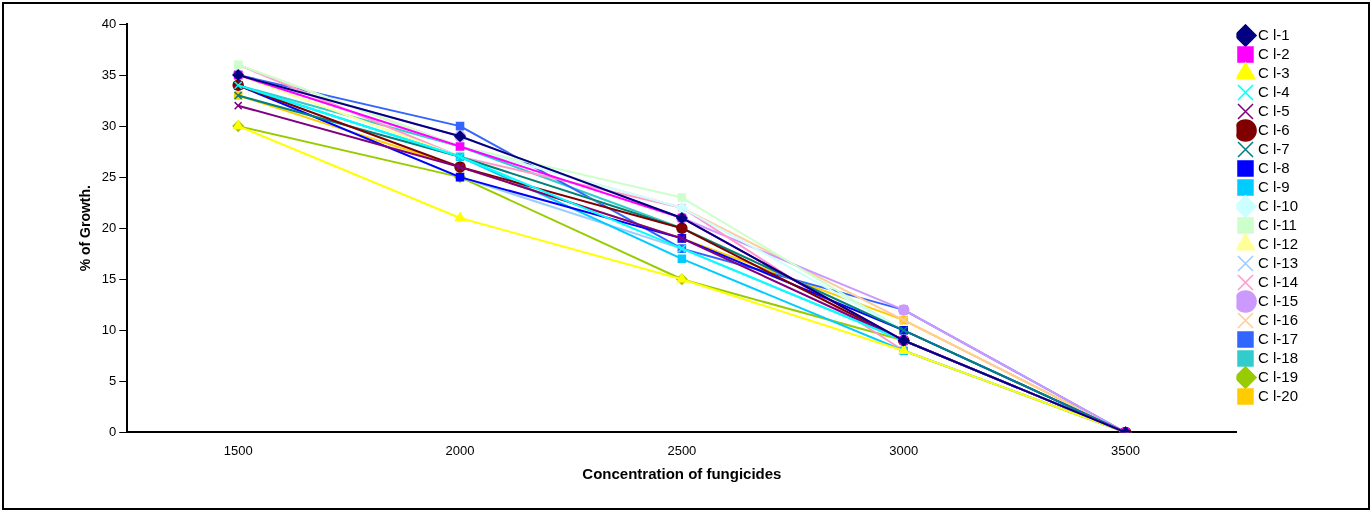 The height and width of the screenshot is (512, 1372). Describe the element at coordinates (1126, 450) in the screenshot. I see `x-tick-label: 3500` at that location.